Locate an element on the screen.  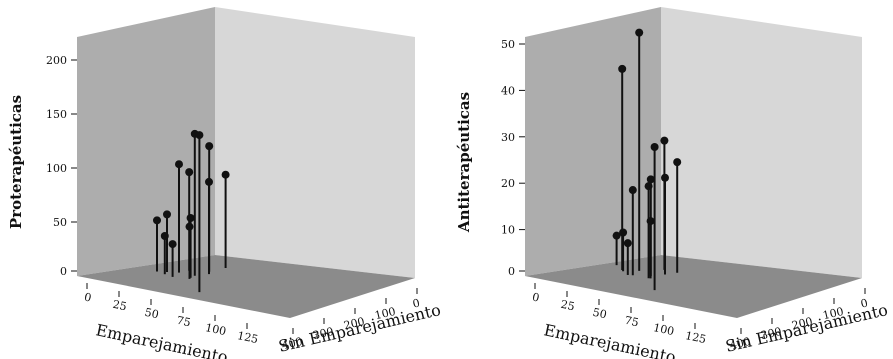
y-tick-label: 100 is located at coordinates (56, 168).